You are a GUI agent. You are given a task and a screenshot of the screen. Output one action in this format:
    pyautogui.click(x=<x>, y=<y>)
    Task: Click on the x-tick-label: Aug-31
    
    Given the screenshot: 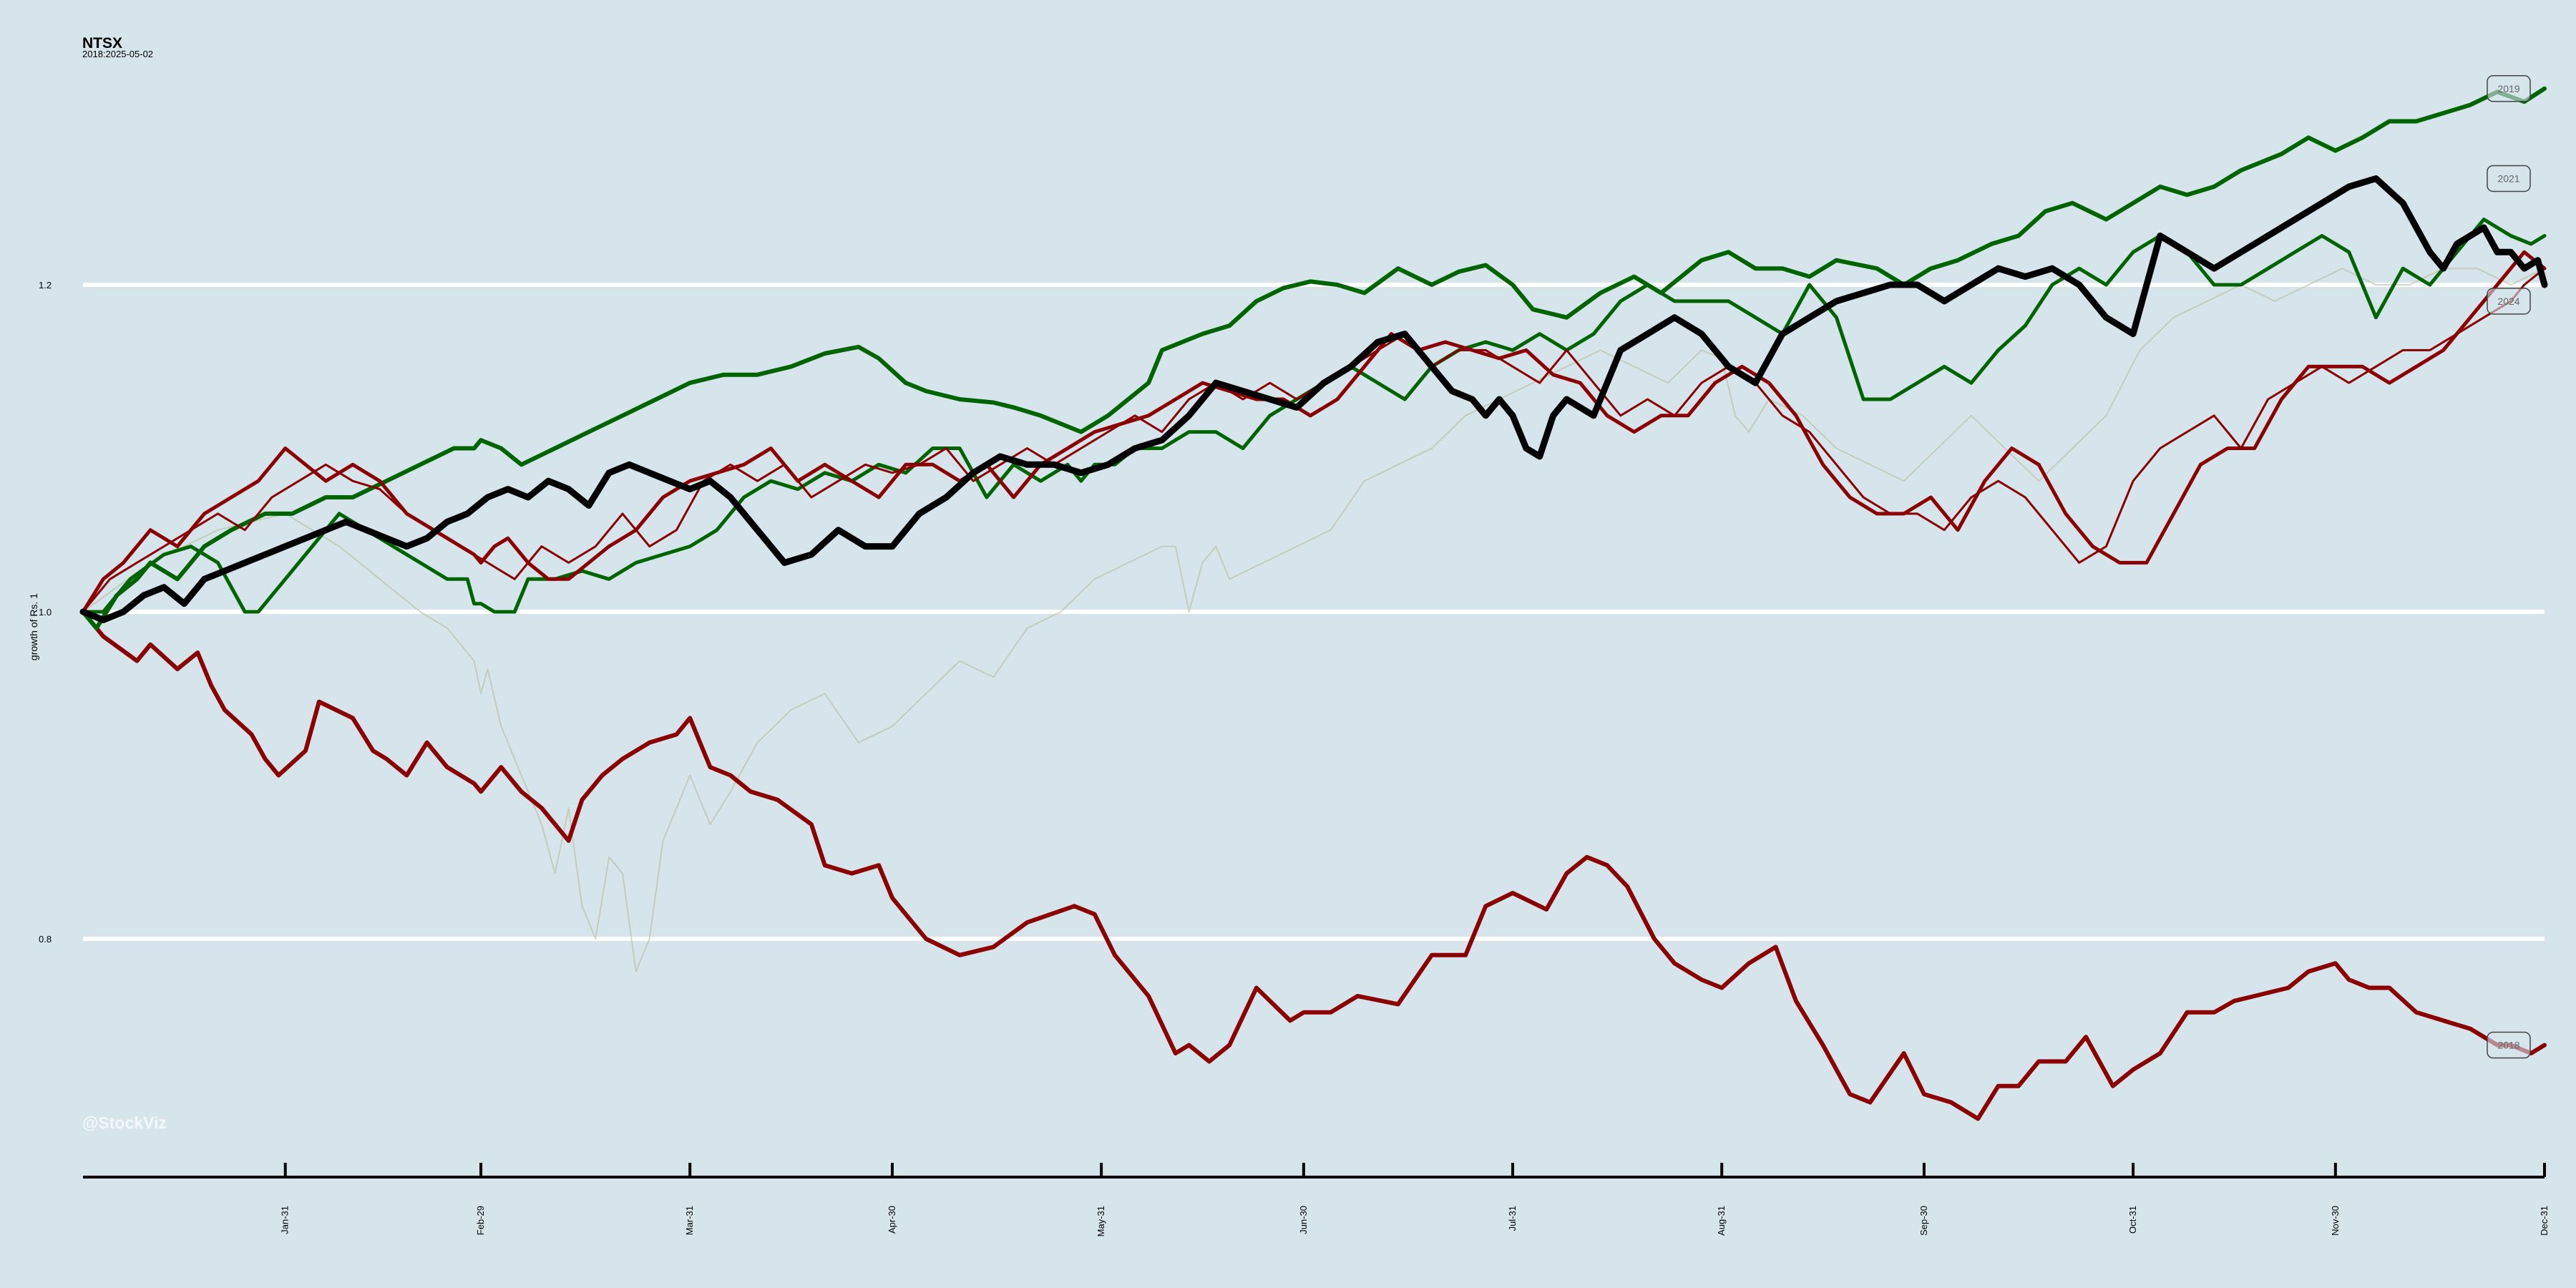 What is the action you would take?
    pyautogui.click(x=1721, y=1221)
    